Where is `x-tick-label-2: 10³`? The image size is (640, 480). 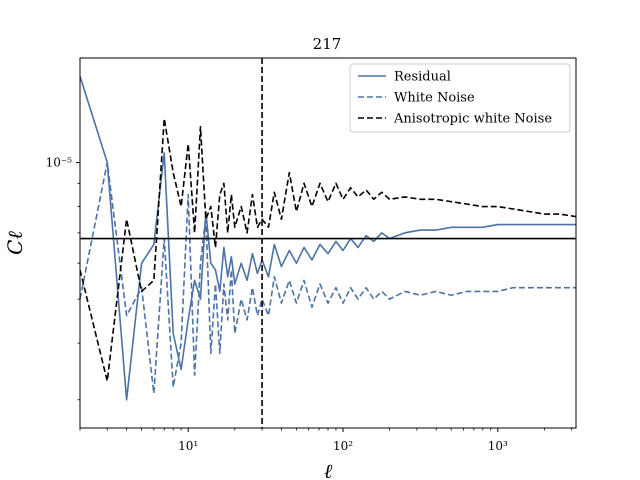
x-tick-label-2: 10³ is located at coordinates (498, 446).